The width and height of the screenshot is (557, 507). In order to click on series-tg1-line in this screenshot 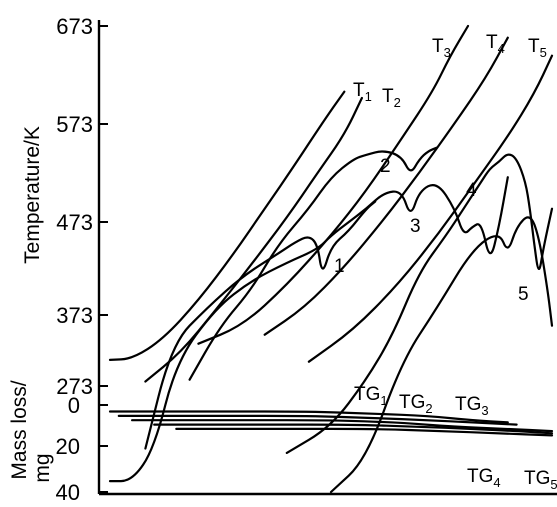, I will do `click(308, 417)`.